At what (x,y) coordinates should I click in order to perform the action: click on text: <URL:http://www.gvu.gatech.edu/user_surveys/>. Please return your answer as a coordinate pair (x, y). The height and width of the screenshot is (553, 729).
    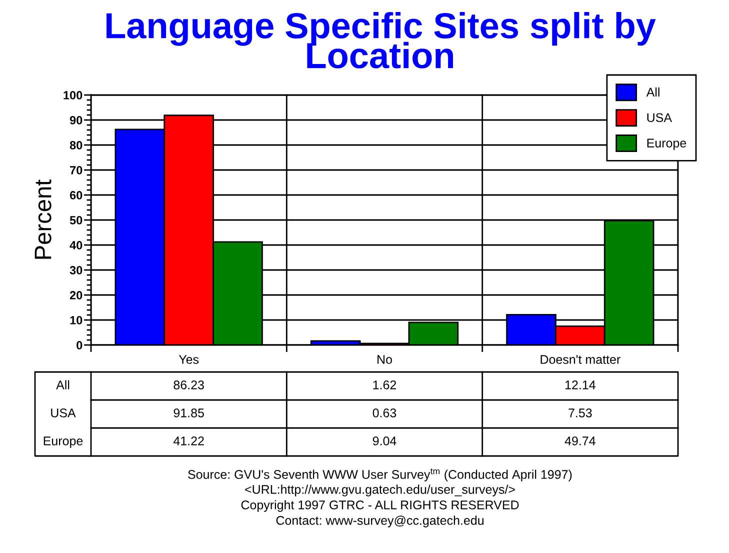
    Looking at the image, I should click on (380, 490).